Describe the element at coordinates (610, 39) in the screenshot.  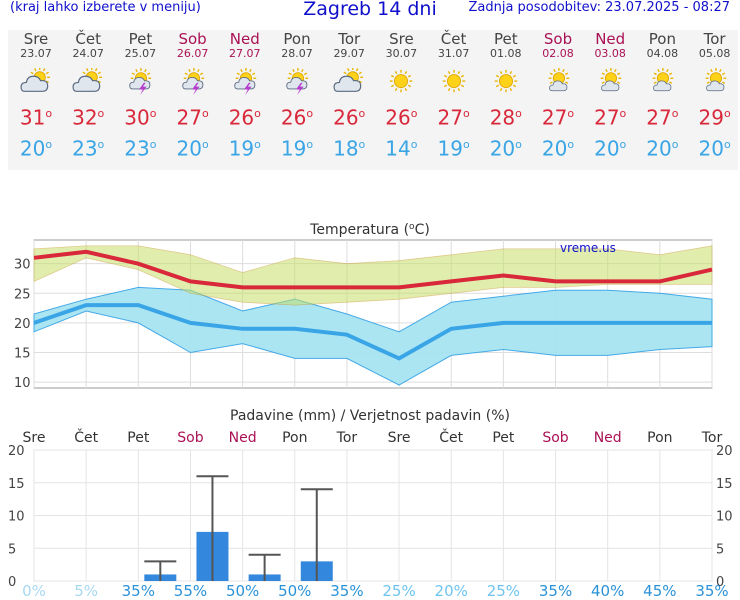
I see `day-name: Ned` at that location.